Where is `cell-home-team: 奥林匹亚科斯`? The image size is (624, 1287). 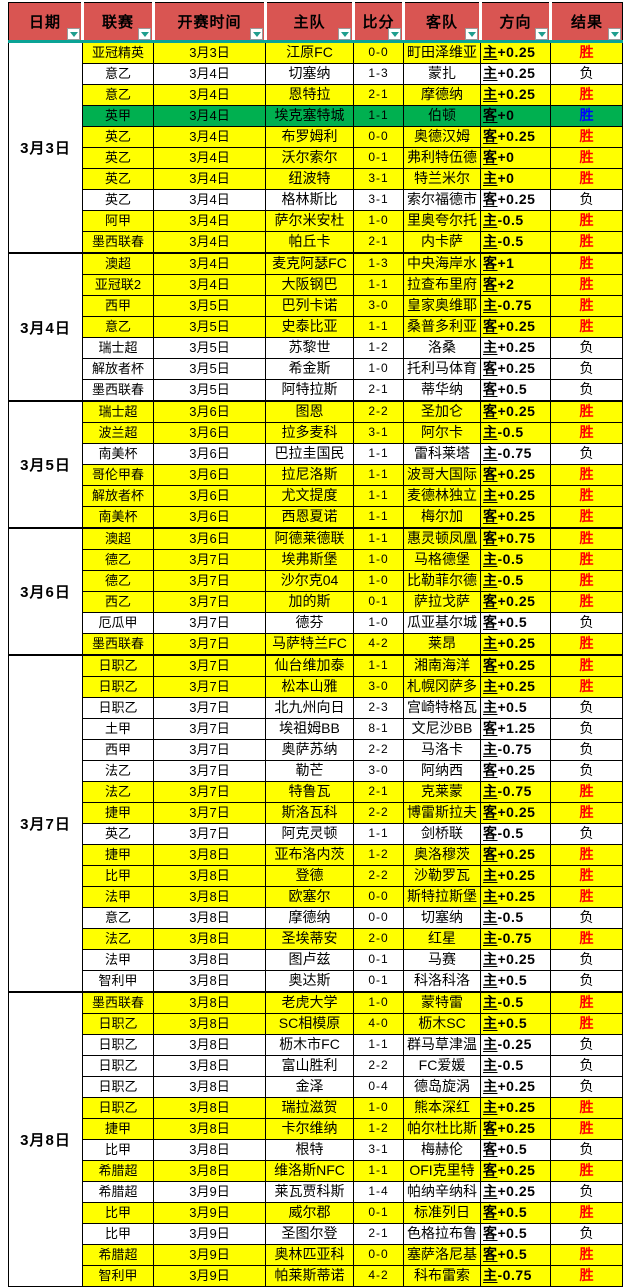
cell-home-team: 奥林匹亚科斯 is located at coordinates (309, 1255).